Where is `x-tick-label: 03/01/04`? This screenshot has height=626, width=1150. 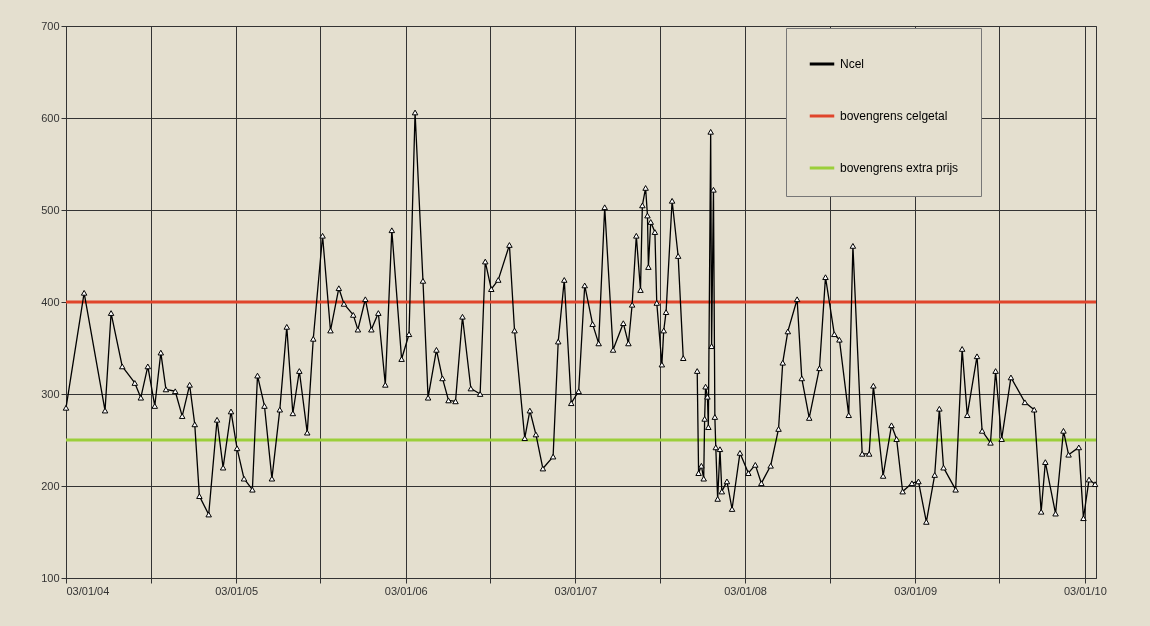
x-tick-label: 03/01/04 is located at coordinates (88, 590).